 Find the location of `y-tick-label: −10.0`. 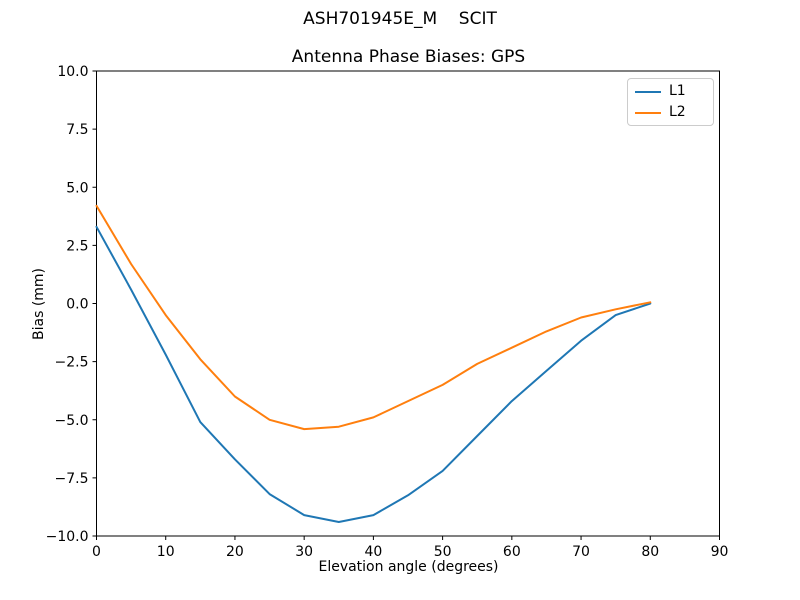

y-tick-label: −10.0 is located at coordinates (67, 537).